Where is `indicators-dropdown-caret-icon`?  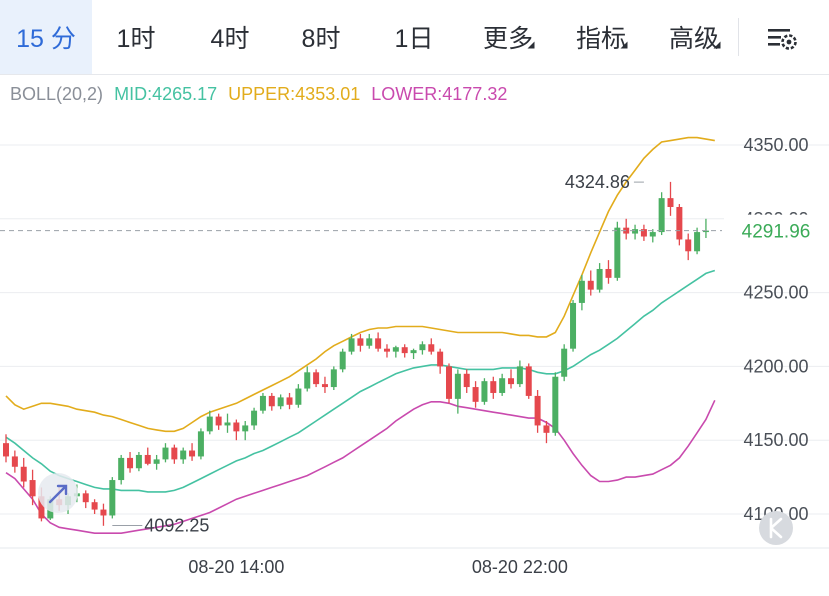
indicators-dropdown-caret-icon is located at coordinates (624, 45).